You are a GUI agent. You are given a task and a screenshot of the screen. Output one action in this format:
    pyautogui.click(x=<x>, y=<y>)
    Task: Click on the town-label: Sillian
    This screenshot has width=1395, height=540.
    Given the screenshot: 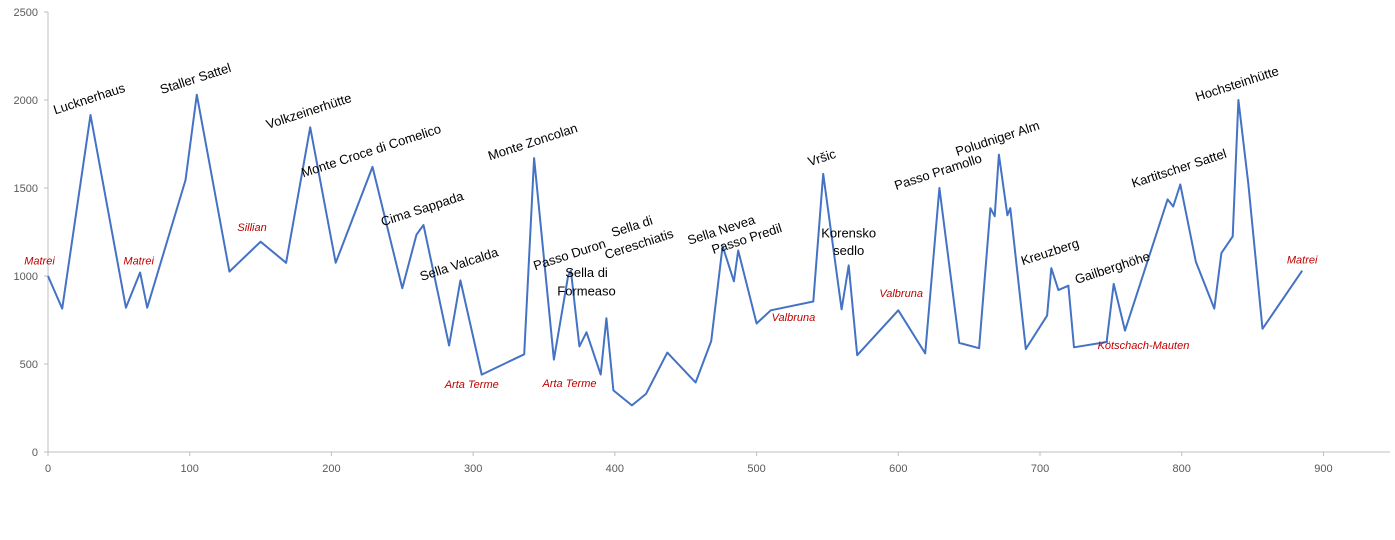 What is the action you would take?
    pyautogui.click(x=251, y=228)
    